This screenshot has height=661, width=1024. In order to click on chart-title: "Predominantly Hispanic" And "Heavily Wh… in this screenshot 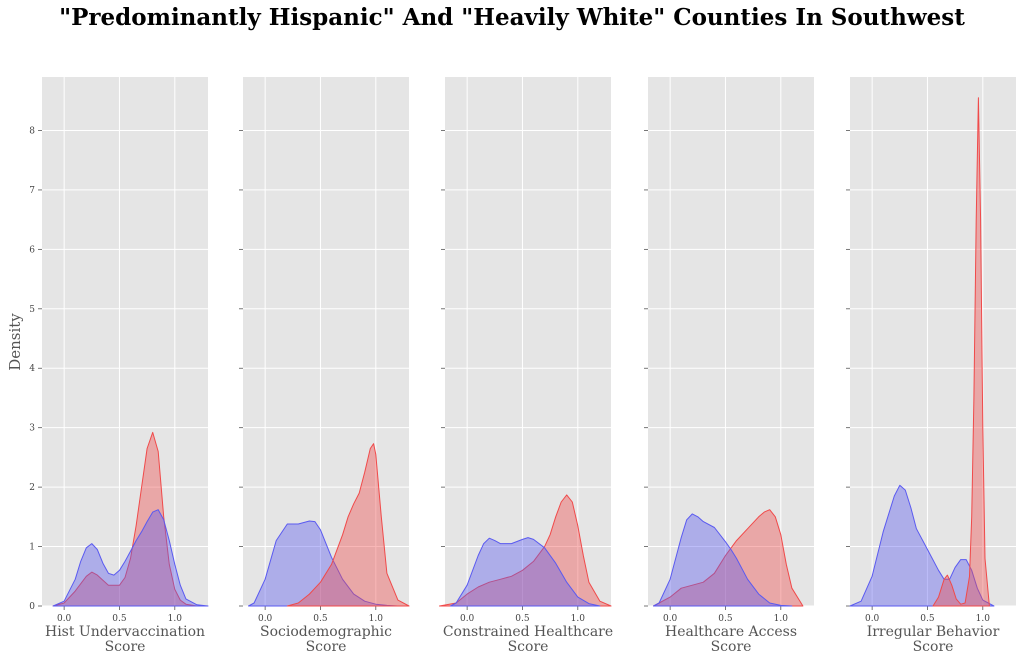, I will do `click(512, 17)`.